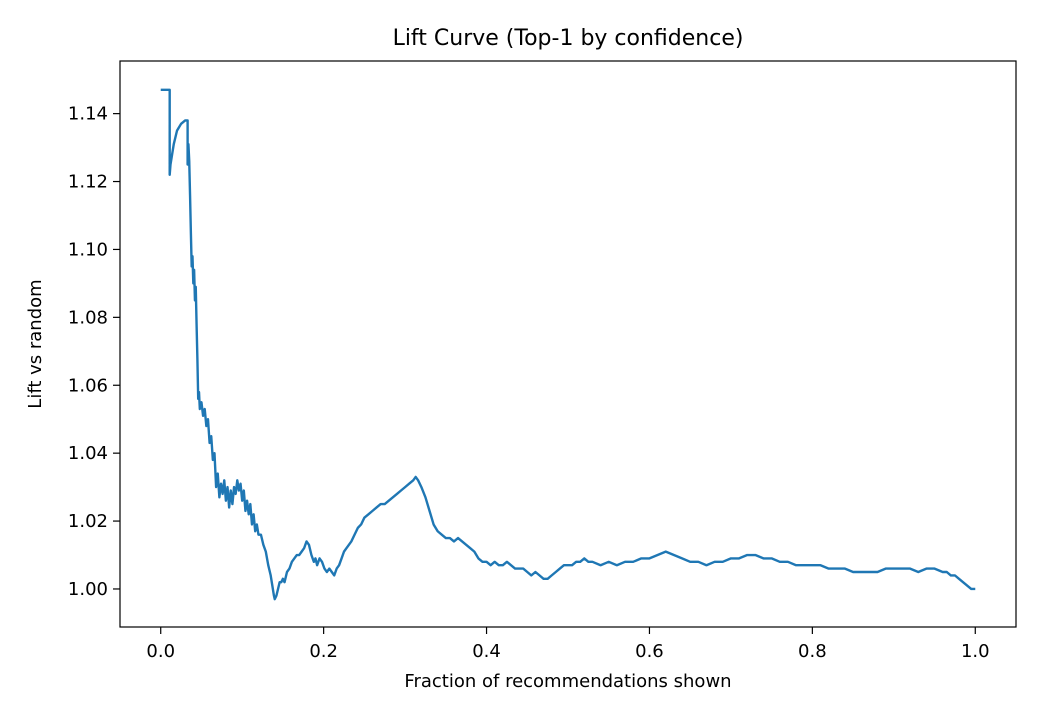 The width and height of the screenshot is (1040, 724). Describe the element at coordinates (323, 651) in the screenshot. I see `x-tick-label: 0.2` at that location.